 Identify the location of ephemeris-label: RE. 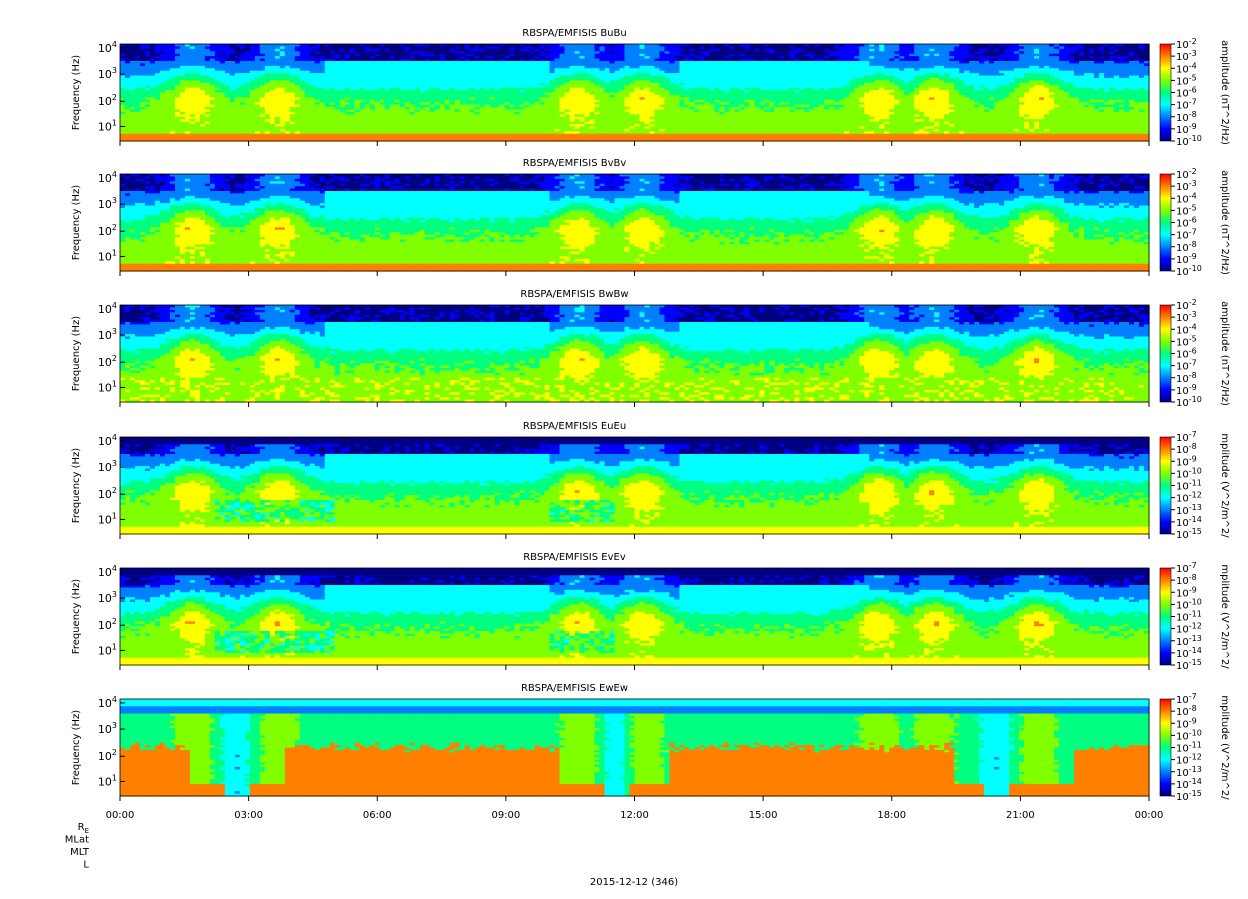
(83, 828).